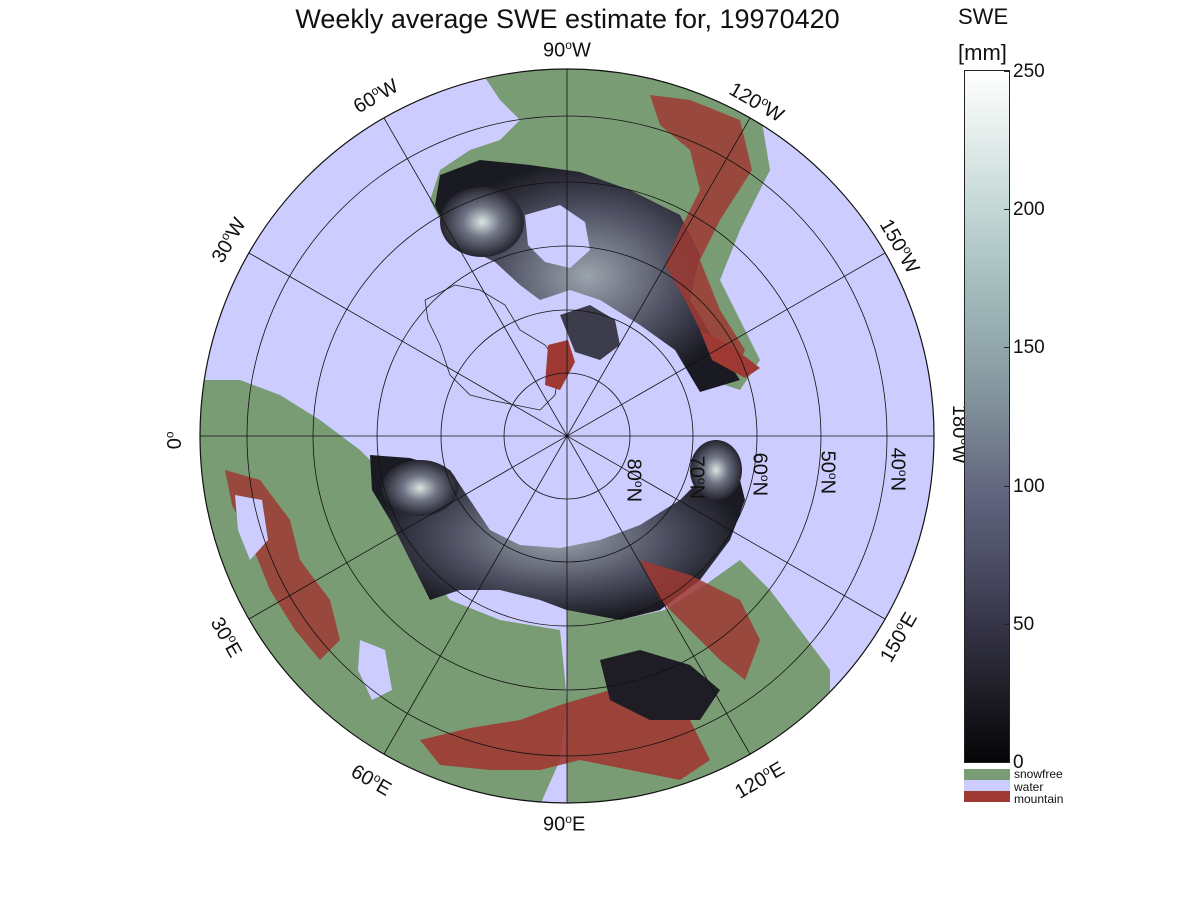  Describe the element at coordinates (987, 416) in the screenshot. I see `colorbar` at that location.